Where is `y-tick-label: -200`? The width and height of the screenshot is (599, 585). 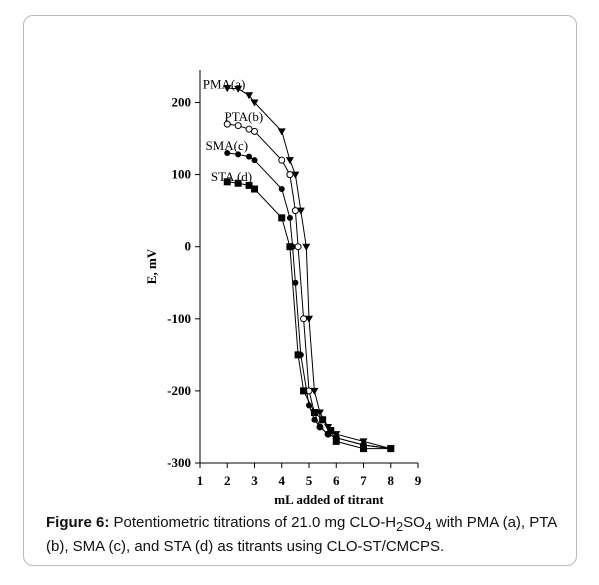 y-tick-label: -200 is located at coordinates (179, 390).